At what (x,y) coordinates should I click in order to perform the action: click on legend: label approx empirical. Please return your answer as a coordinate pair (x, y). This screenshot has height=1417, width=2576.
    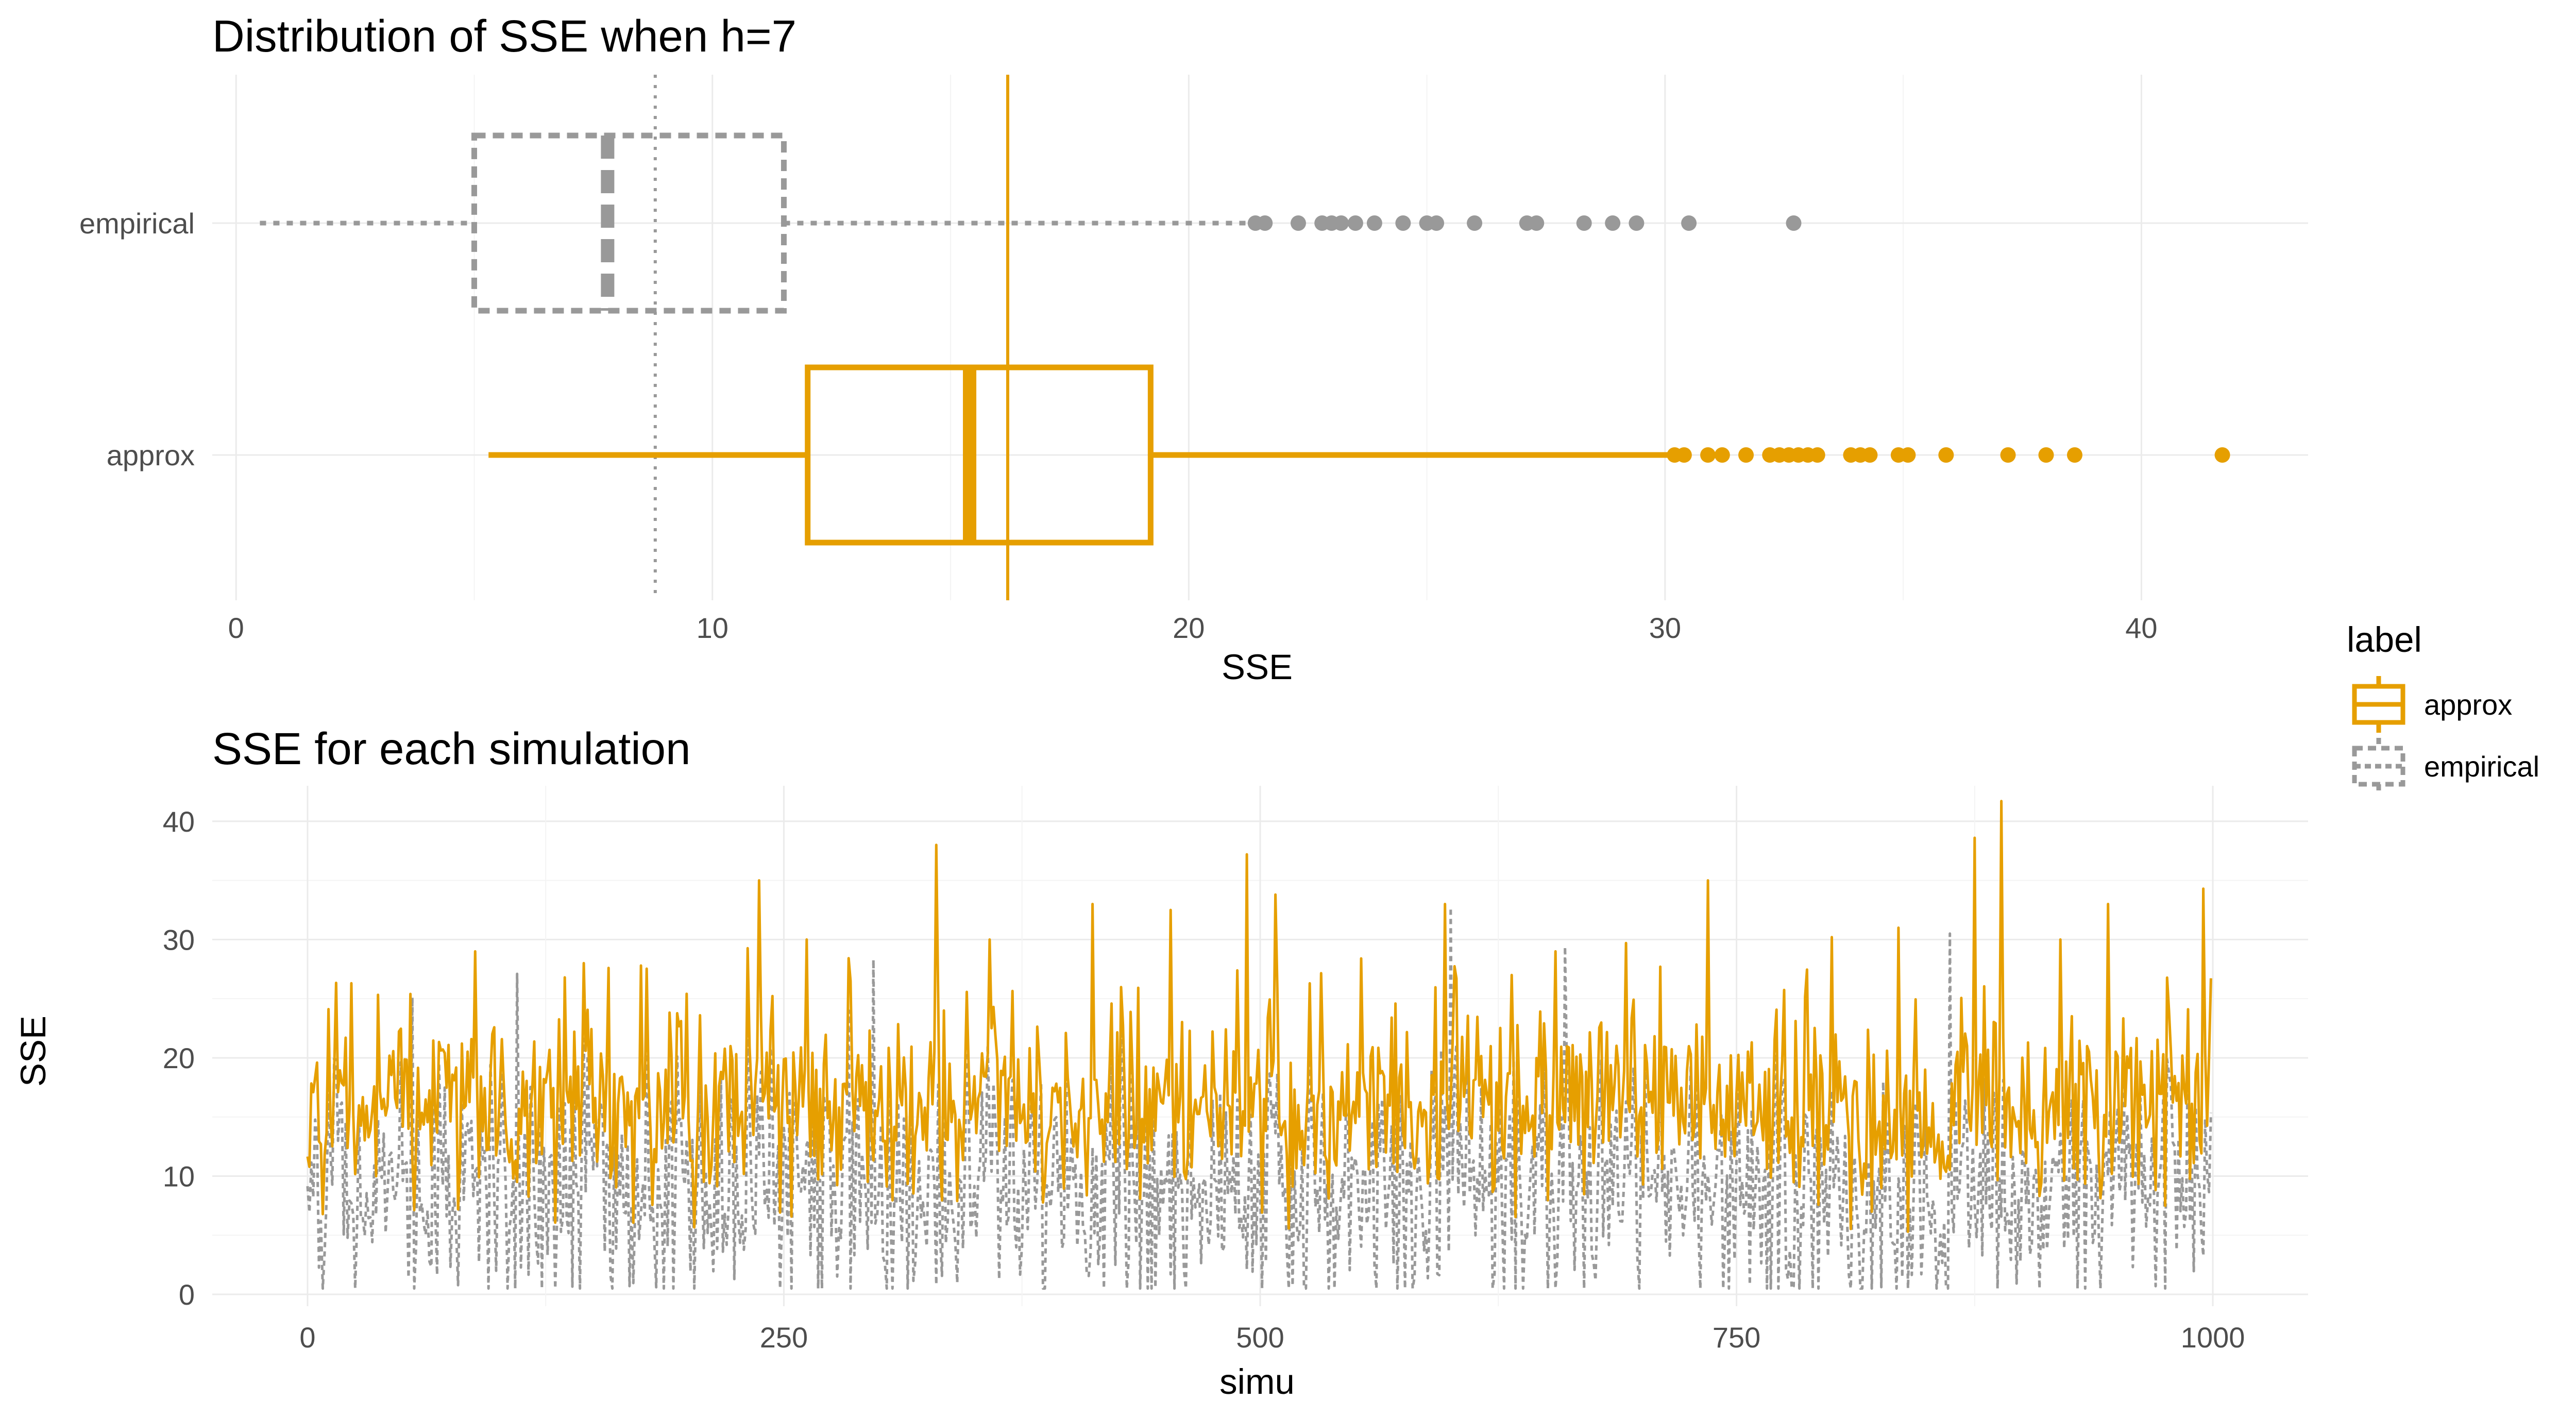
    Looking at the image, I should click on (2443, 708).